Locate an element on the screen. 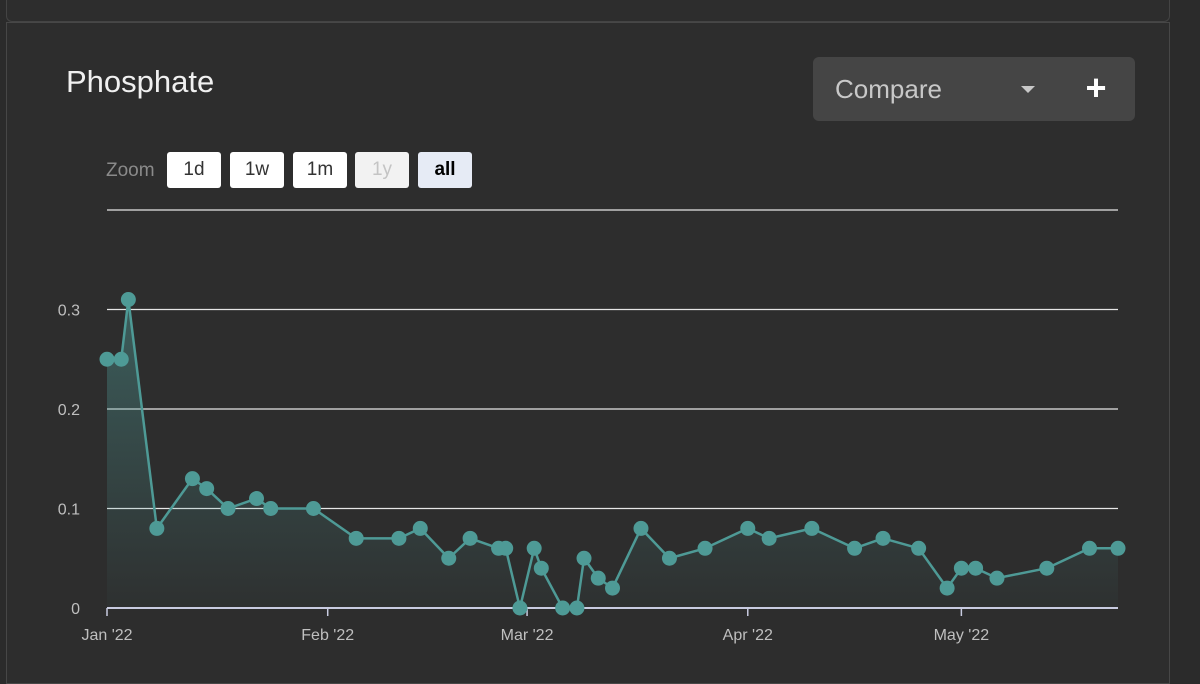 This screenshot has width=1200, height=684. chart-title: Phosphate is located at coordinates (140, 81).